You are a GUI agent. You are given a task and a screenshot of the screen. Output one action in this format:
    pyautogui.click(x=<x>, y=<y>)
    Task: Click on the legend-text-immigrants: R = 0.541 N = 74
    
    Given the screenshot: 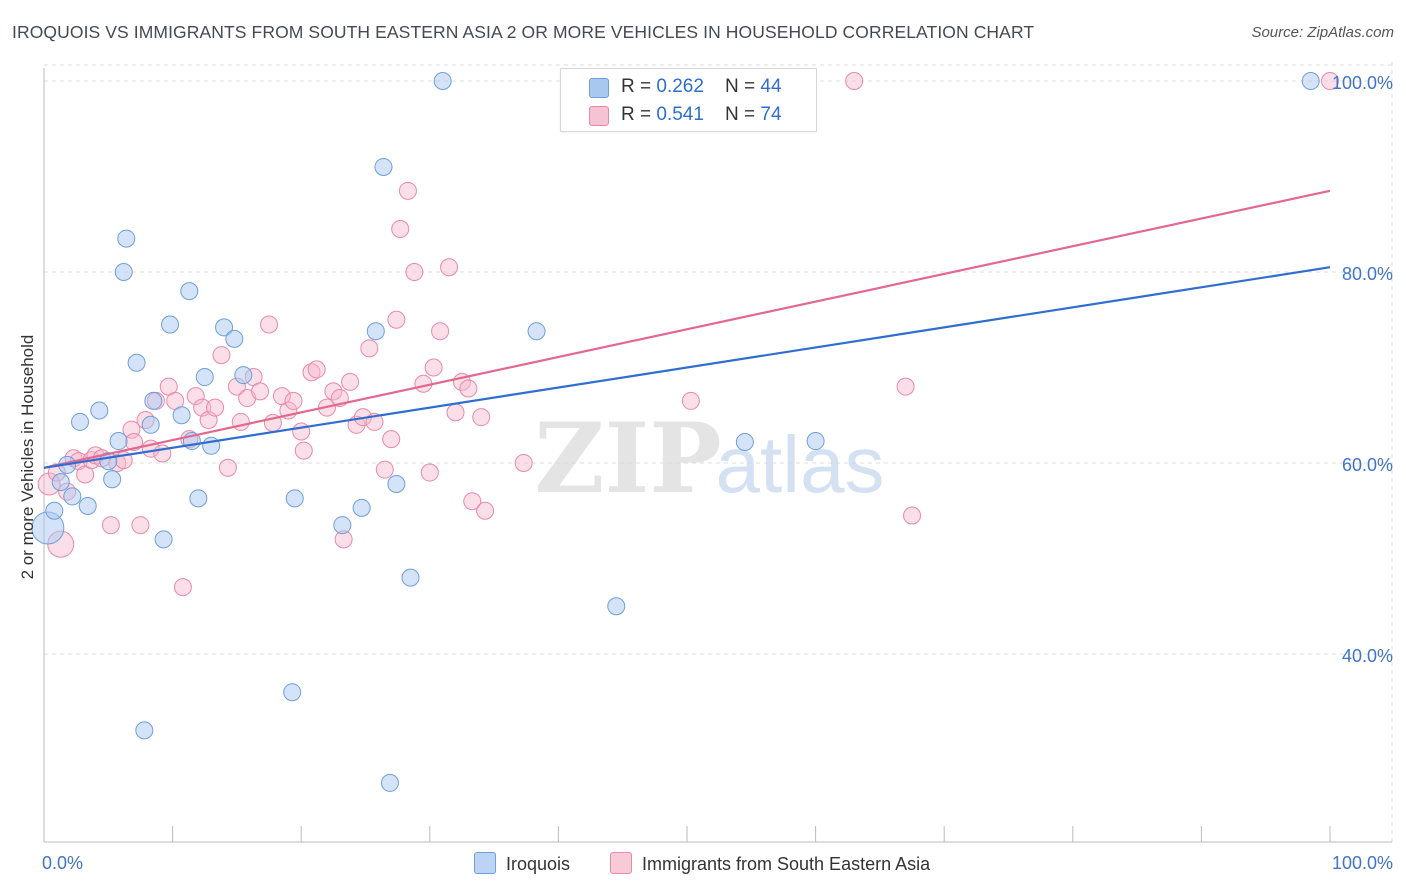 What is the action you would take?
    pyautogui.click(x=701, y=114)
    